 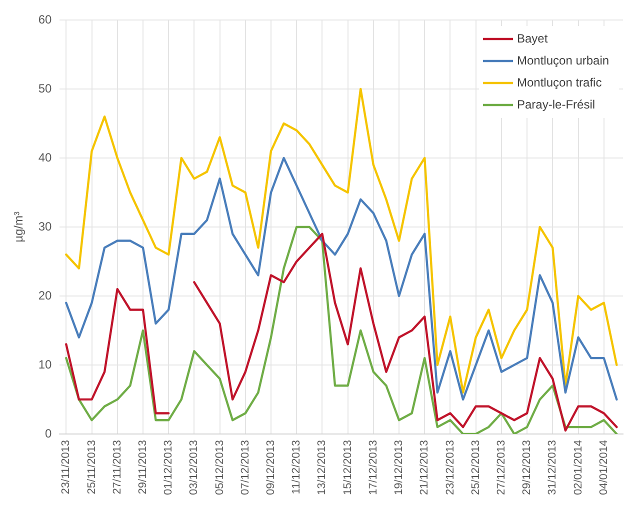 I want to click on x-tick-label: 23/12/2013, so click(x=450, y=468).